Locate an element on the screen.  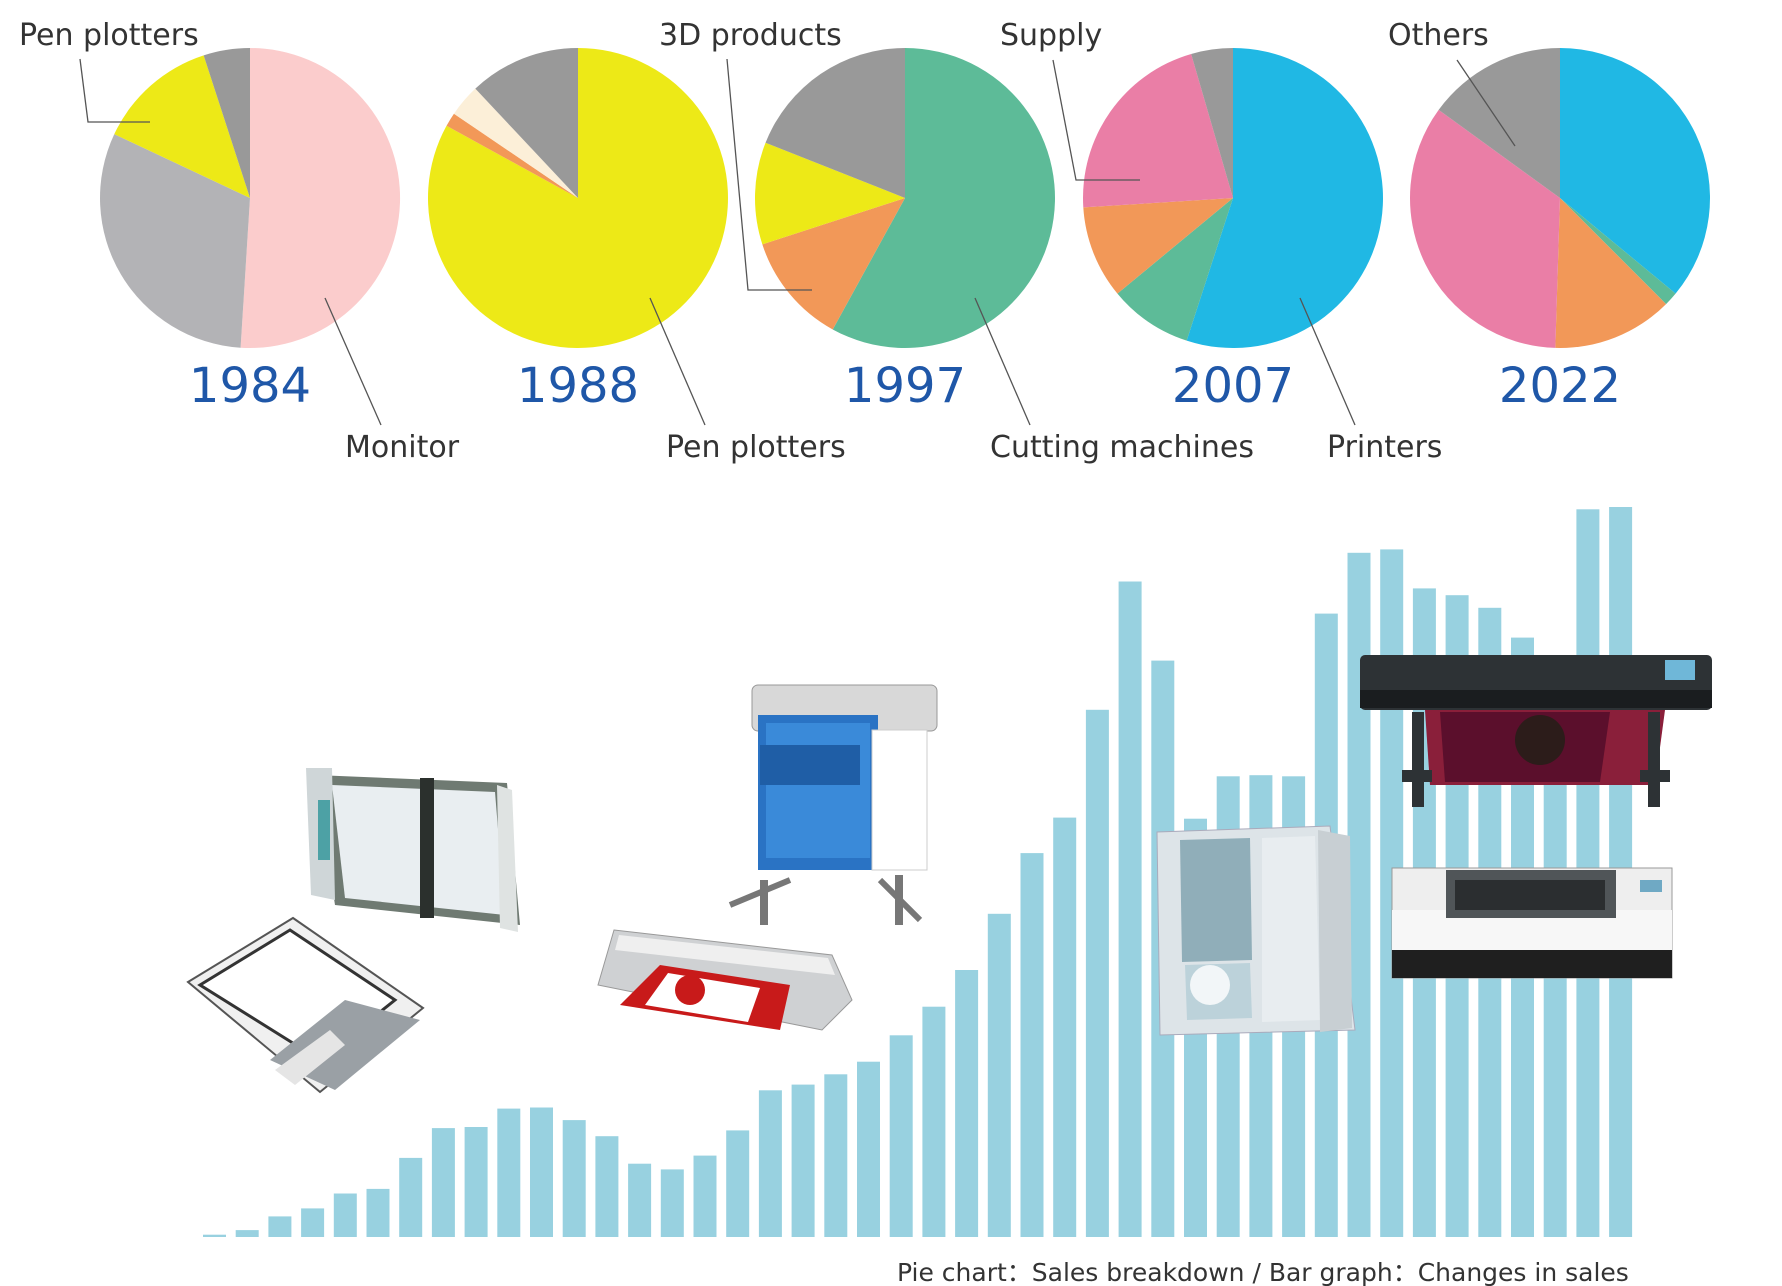
3d-milling-machine-image is located at coordinates (1256, 930).